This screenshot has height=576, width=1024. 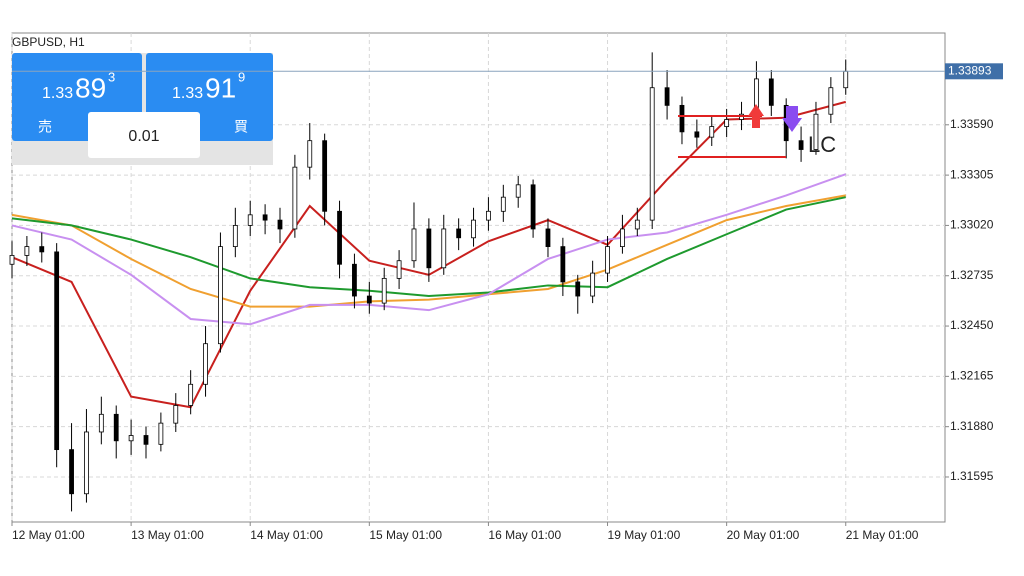 What do you see at coordinates (241, 127) in the screenshot?
I see `buy-label: 買` at bounding box center [241, 127].